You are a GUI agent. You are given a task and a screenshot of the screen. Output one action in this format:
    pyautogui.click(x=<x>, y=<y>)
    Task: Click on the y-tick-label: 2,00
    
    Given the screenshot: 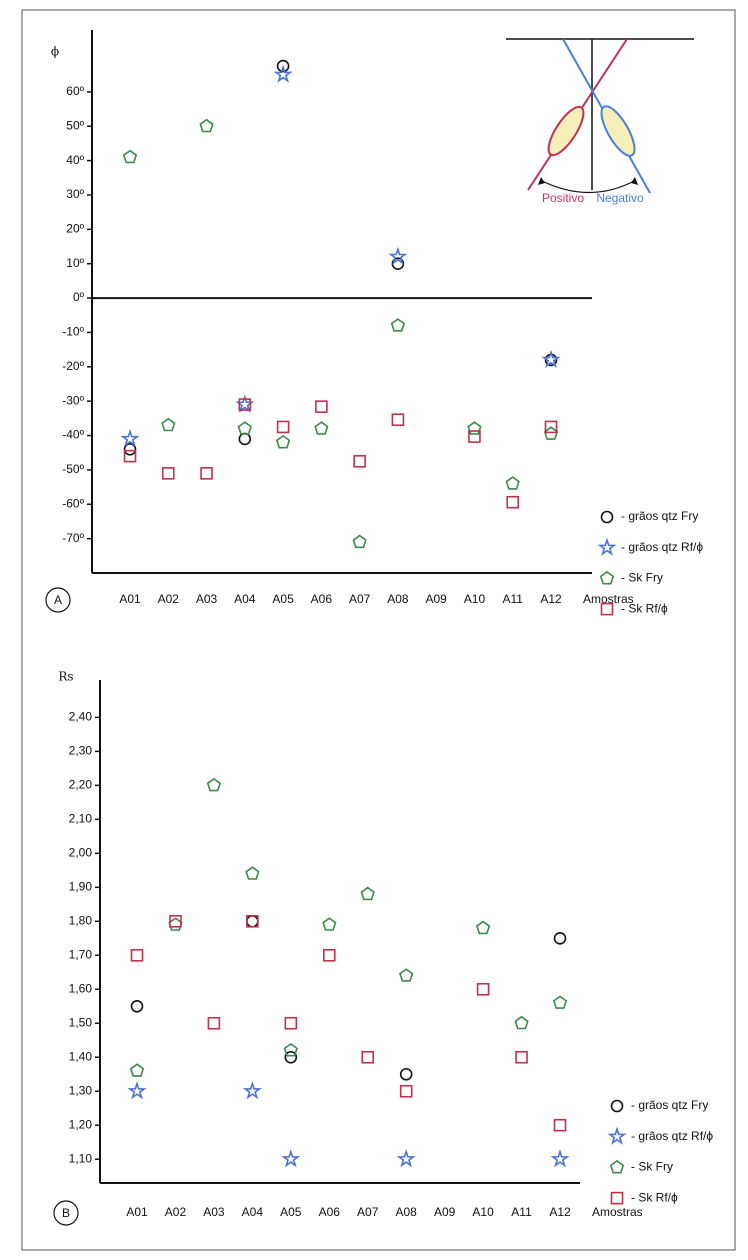 What is the action you would take?
    pyautogui.click(x=81, y=853)
    